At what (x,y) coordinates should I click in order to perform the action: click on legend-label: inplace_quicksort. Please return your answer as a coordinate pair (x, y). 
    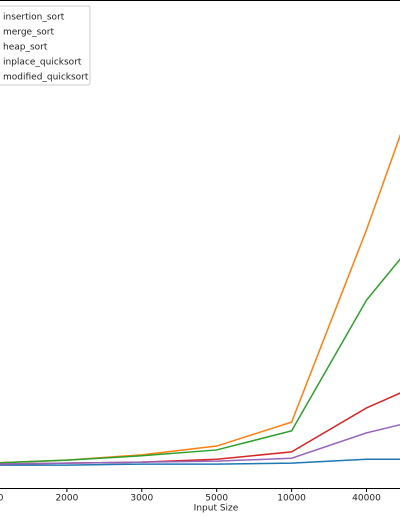
    Looking at the image, I should click on (42, 63).